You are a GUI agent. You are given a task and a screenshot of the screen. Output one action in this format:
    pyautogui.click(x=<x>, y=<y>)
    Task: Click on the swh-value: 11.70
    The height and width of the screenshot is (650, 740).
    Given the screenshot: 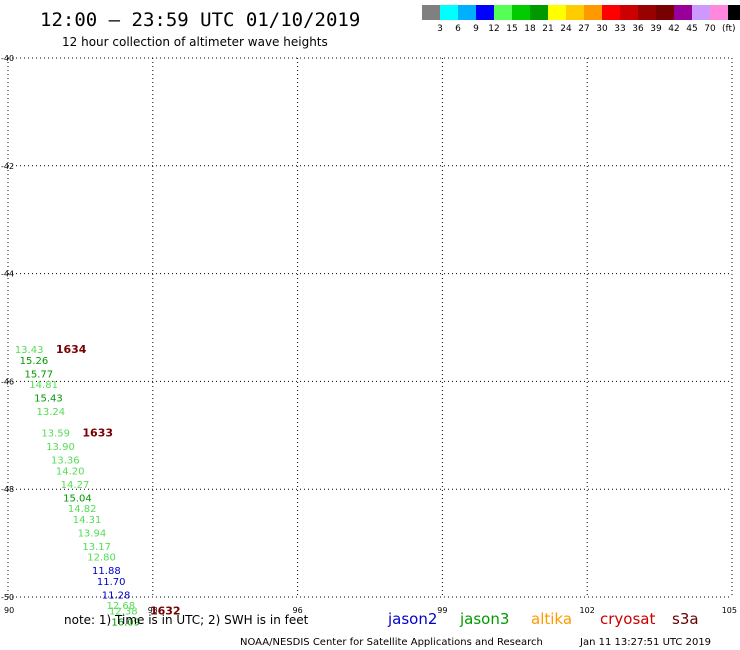 What is the action you would take?
    pyautogui.click(x=111, y=582)
    